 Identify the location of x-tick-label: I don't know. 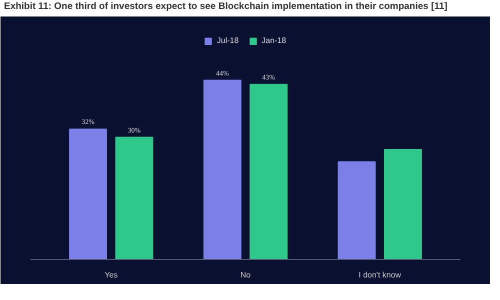
(380, 275).